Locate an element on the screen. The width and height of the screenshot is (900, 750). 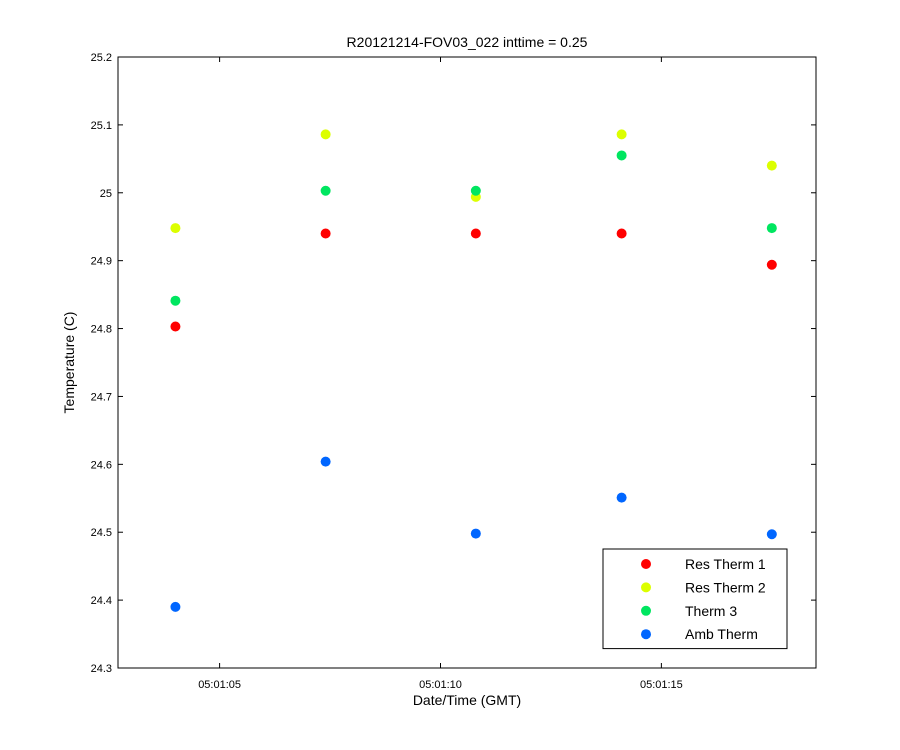
y-axis-label: Temperature (C) is located at coordinates (69, 363).